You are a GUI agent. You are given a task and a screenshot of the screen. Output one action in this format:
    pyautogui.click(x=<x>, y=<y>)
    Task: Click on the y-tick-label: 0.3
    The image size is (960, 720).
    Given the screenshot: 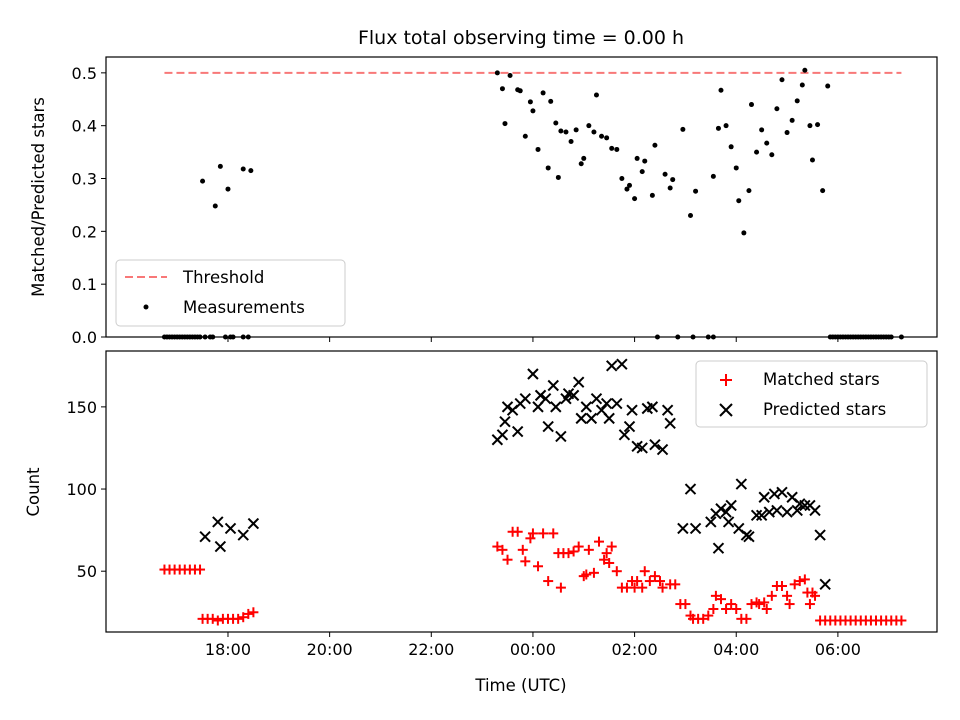 What is the action you would take?
    pyautogui.click(x=84, y=179)
    